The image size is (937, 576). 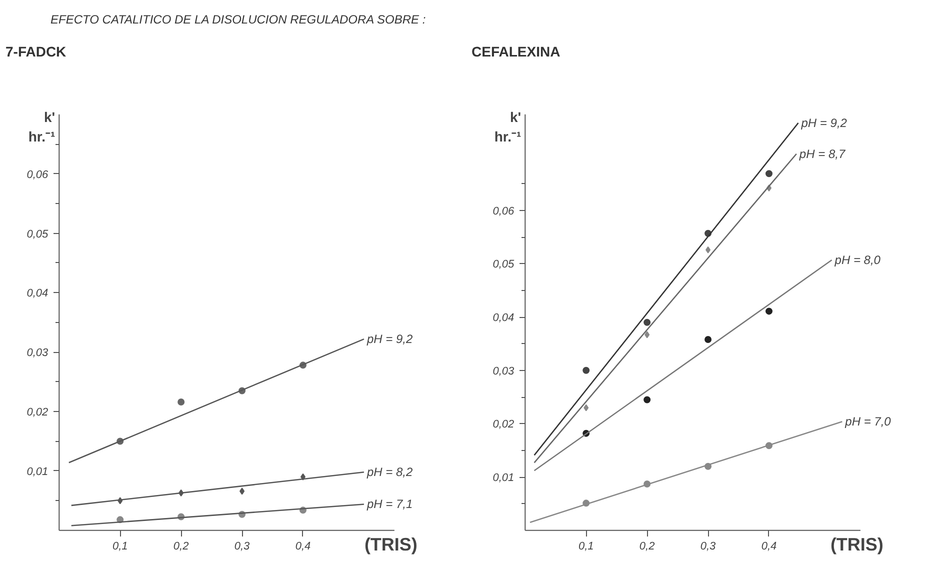 What do you see at coordinates (36, 52) in the screenshot?
I see `chart-subtitle: 7-FADCK` at bounding box center [36, 52].